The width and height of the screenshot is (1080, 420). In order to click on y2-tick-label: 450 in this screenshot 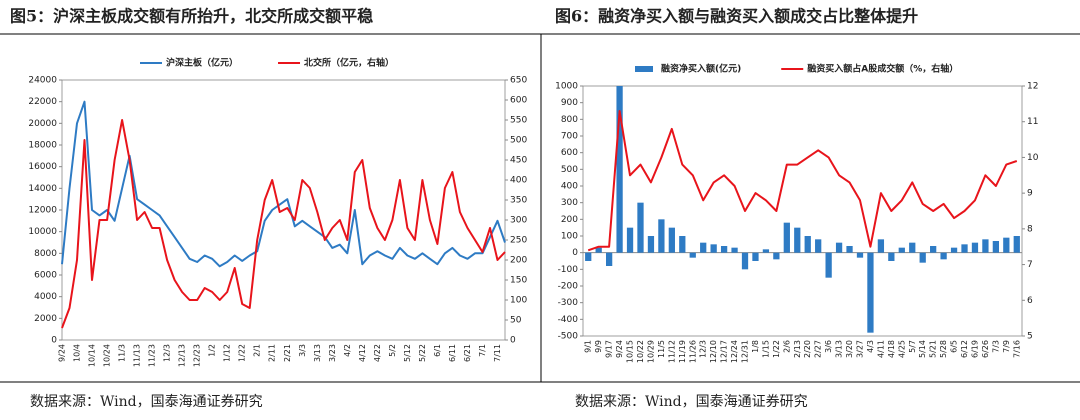, I will do `click(518, 161)`.